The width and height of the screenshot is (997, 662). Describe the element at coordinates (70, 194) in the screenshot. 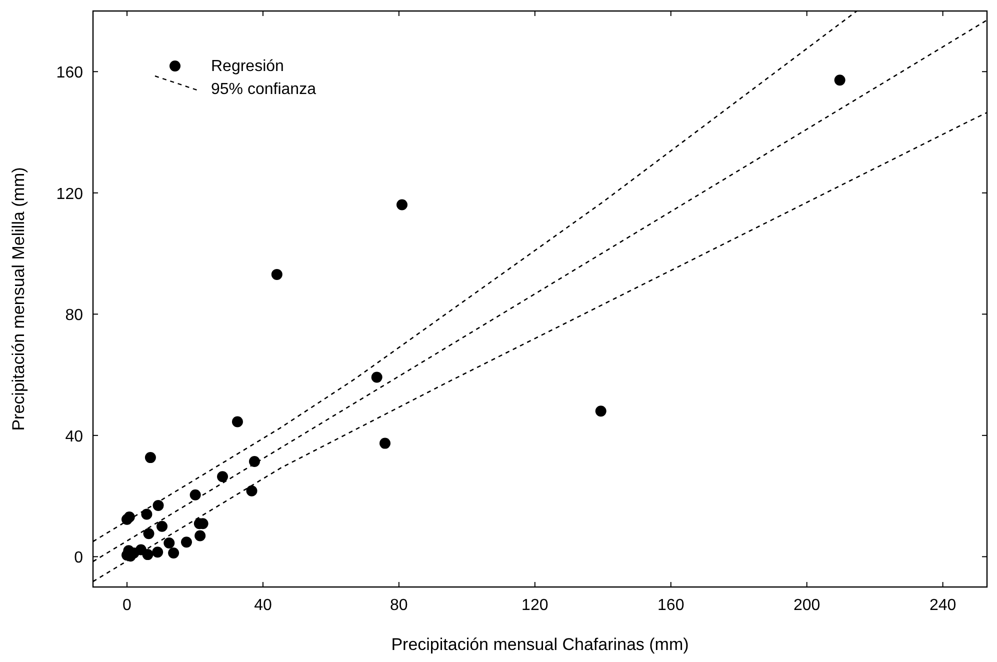

I see `y-tick-label: 120` at that location.